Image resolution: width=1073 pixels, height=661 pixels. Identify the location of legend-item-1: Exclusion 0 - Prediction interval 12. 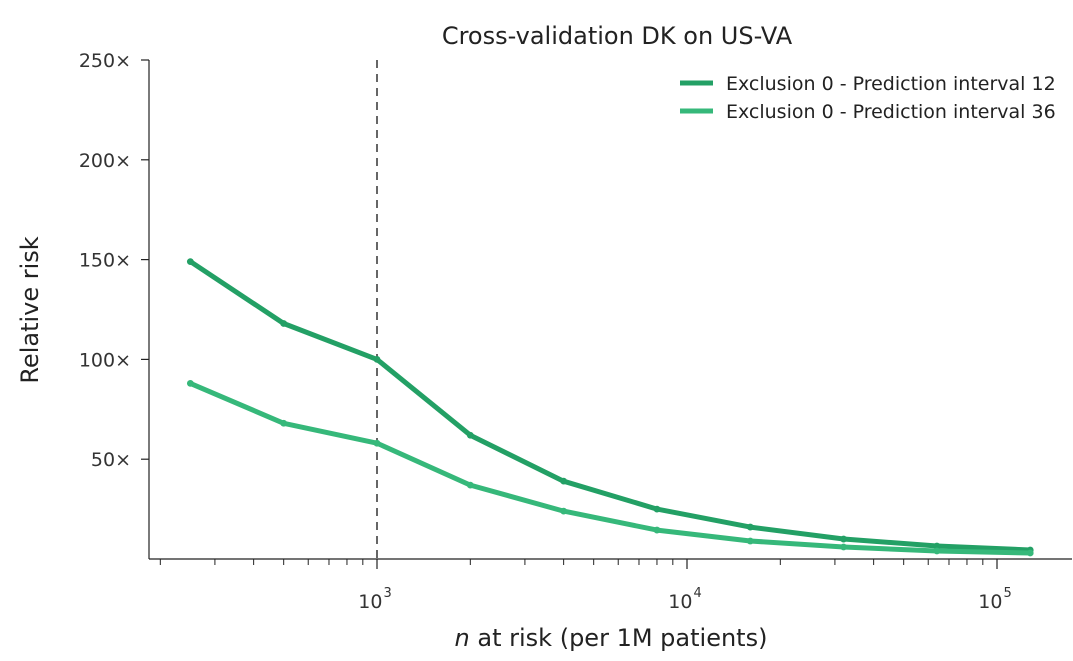
(868, 84).